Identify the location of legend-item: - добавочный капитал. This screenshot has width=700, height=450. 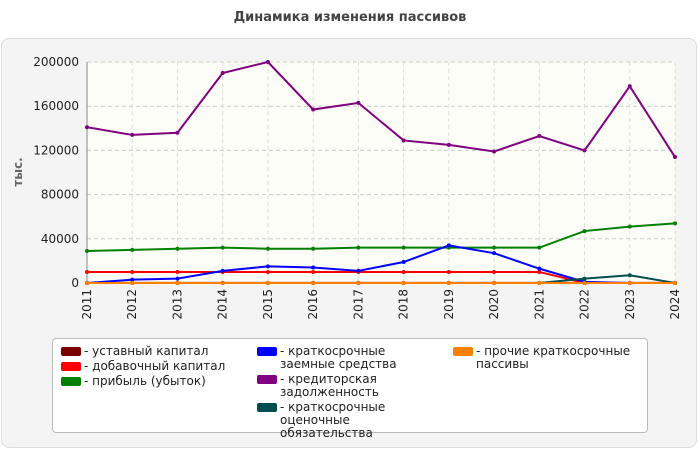
(154, 366).